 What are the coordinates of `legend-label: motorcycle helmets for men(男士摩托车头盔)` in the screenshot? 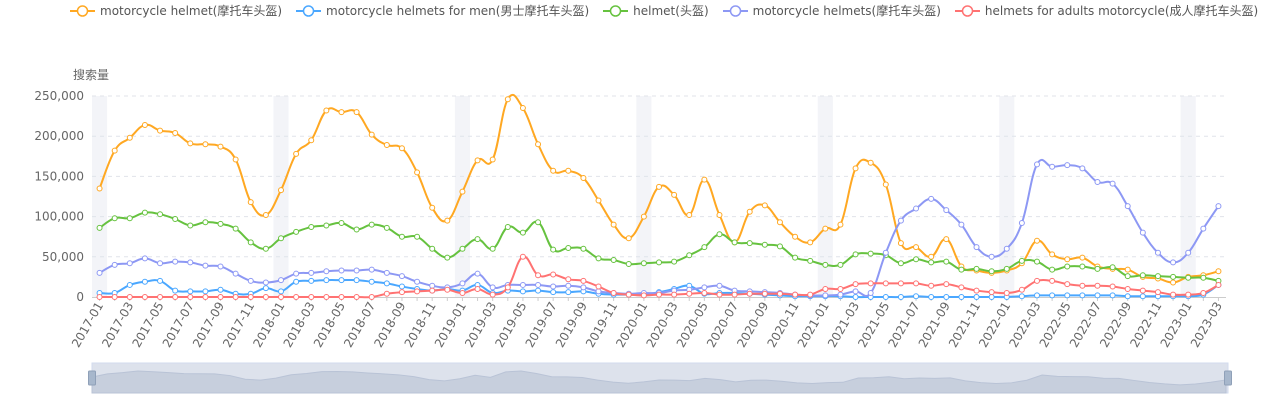 It's located at (458, 11).